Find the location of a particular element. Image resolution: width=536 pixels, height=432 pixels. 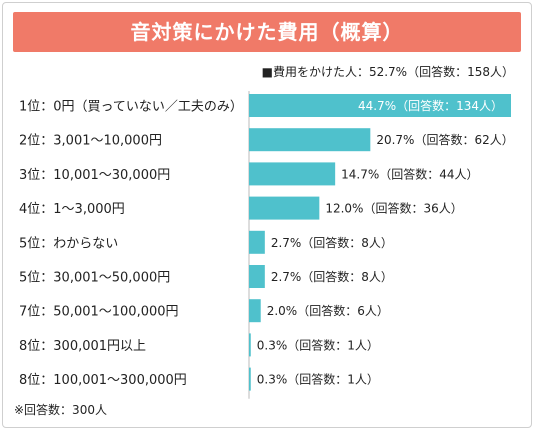

data-label: 14.7%（回答数：44人） is located at coordinates (409, 173).